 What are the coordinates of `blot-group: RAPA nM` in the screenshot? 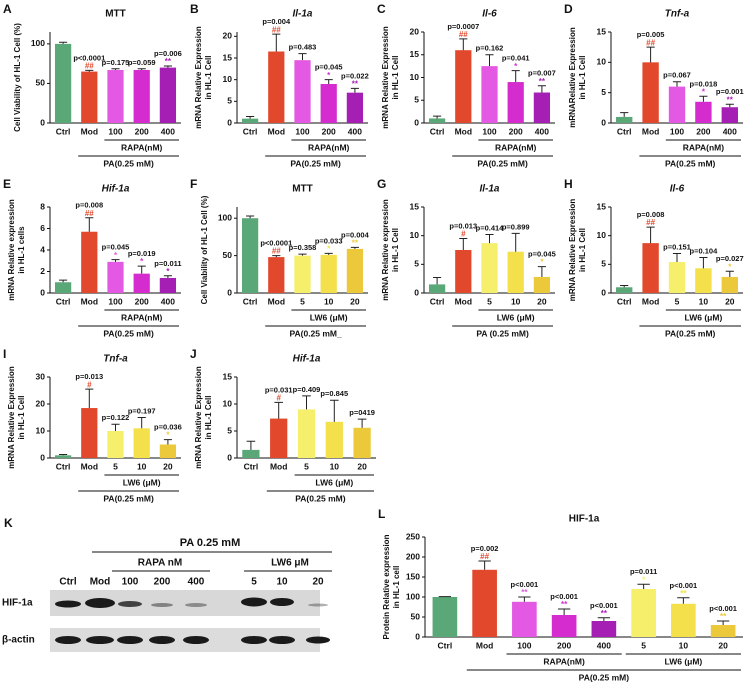 It's located at (160, 563).